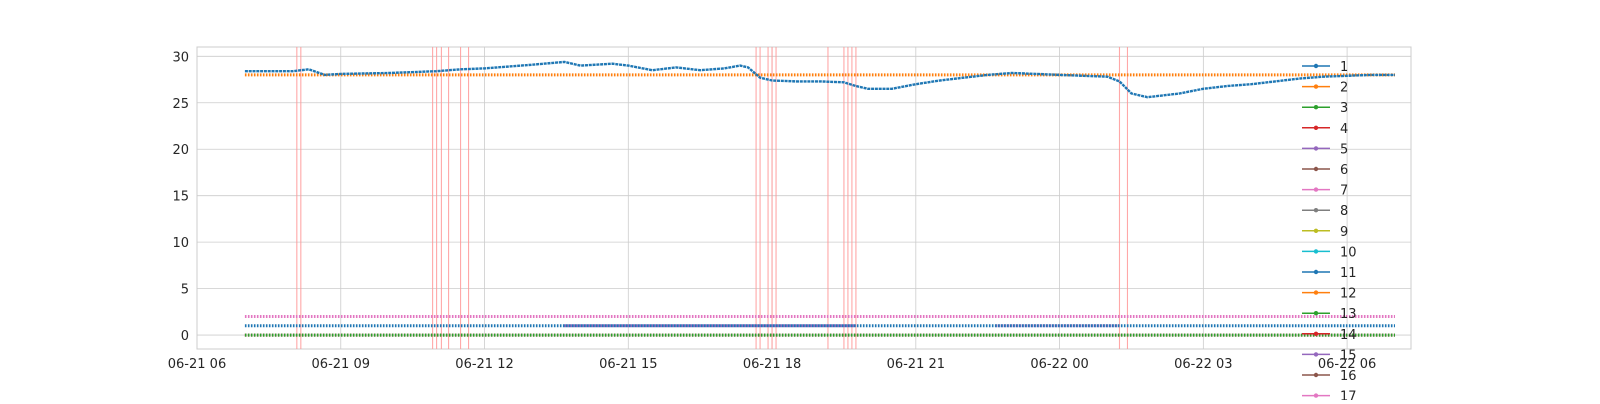 The height and width of the screenshot is (404, 1600). Describe the element at coordinates (1316, 148) in the screenshot. I see `legend-5-marker` at that location.